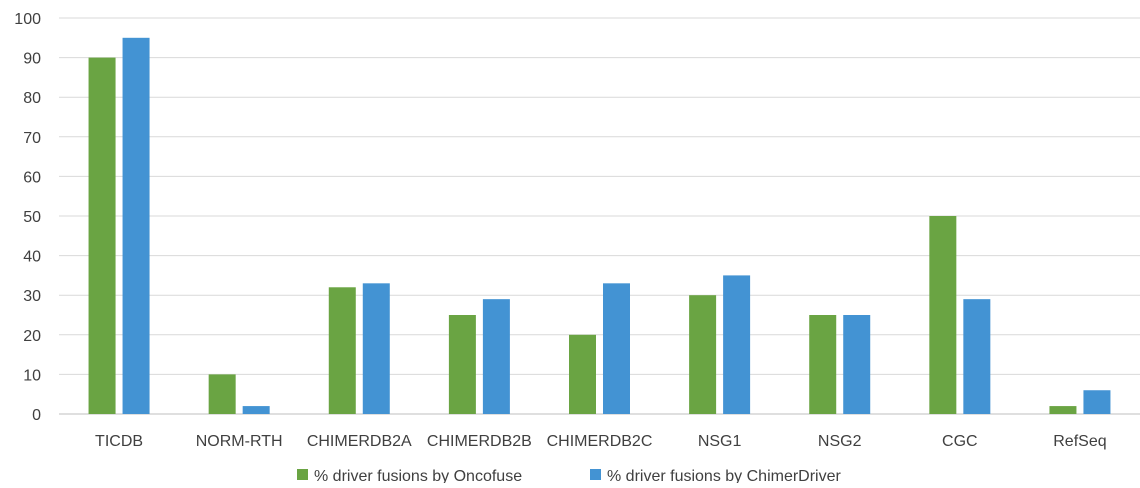 The width and height of the screenshot is (1140, 488). What do you see at coordinates (32, 217) in the screenshot?
I see `y-tick-label: 50` at bounding box center [32, 217].